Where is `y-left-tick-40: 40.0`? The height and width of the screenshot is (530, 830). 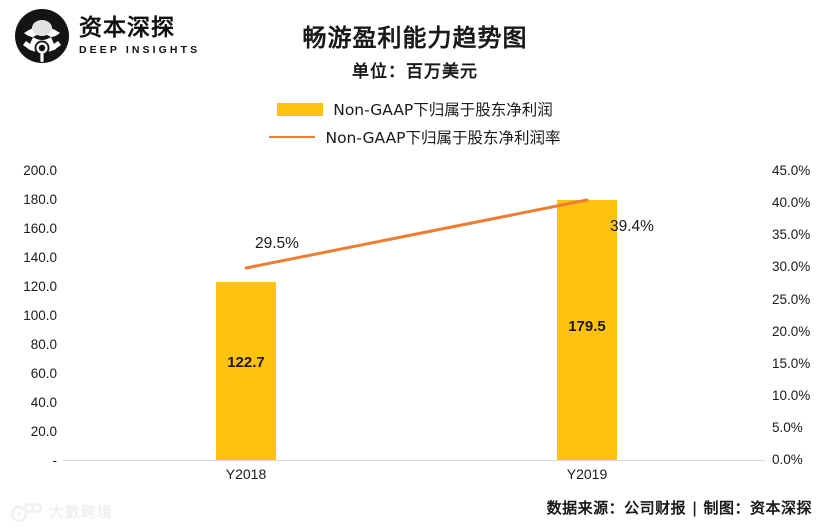 y-left-tick-40: 40.0 is located at coordinates (43, 402).